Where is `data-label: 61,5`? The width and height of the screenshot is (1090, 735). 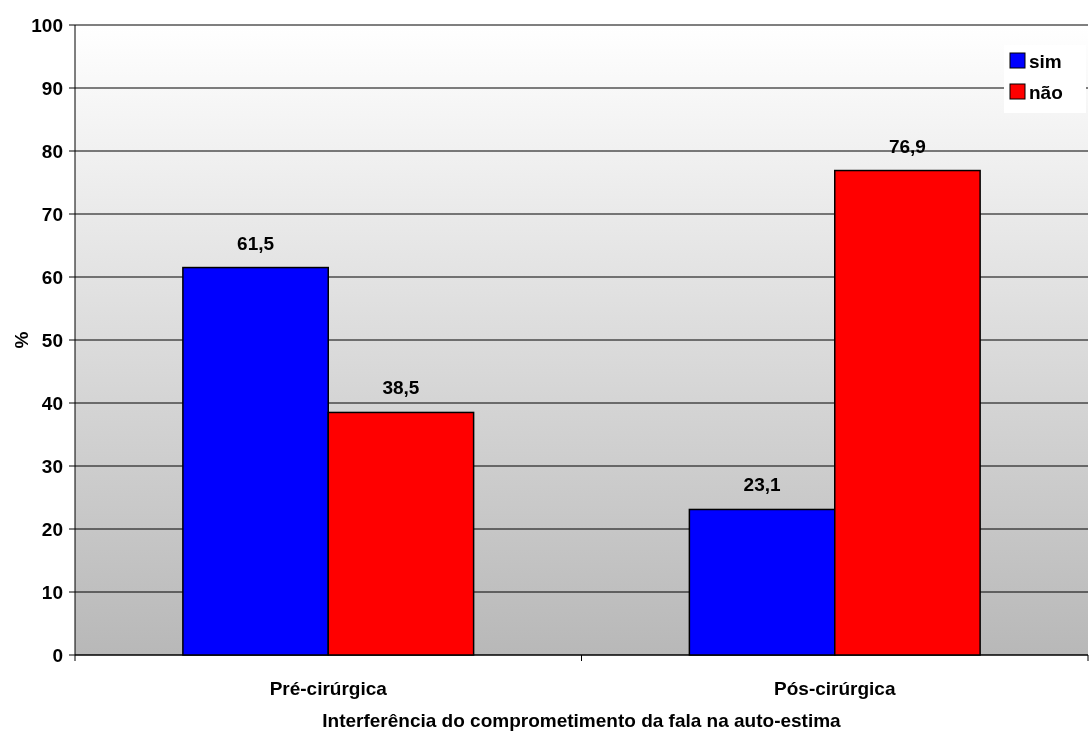
data-label: 61,5 is located at coordinates (256, 243).